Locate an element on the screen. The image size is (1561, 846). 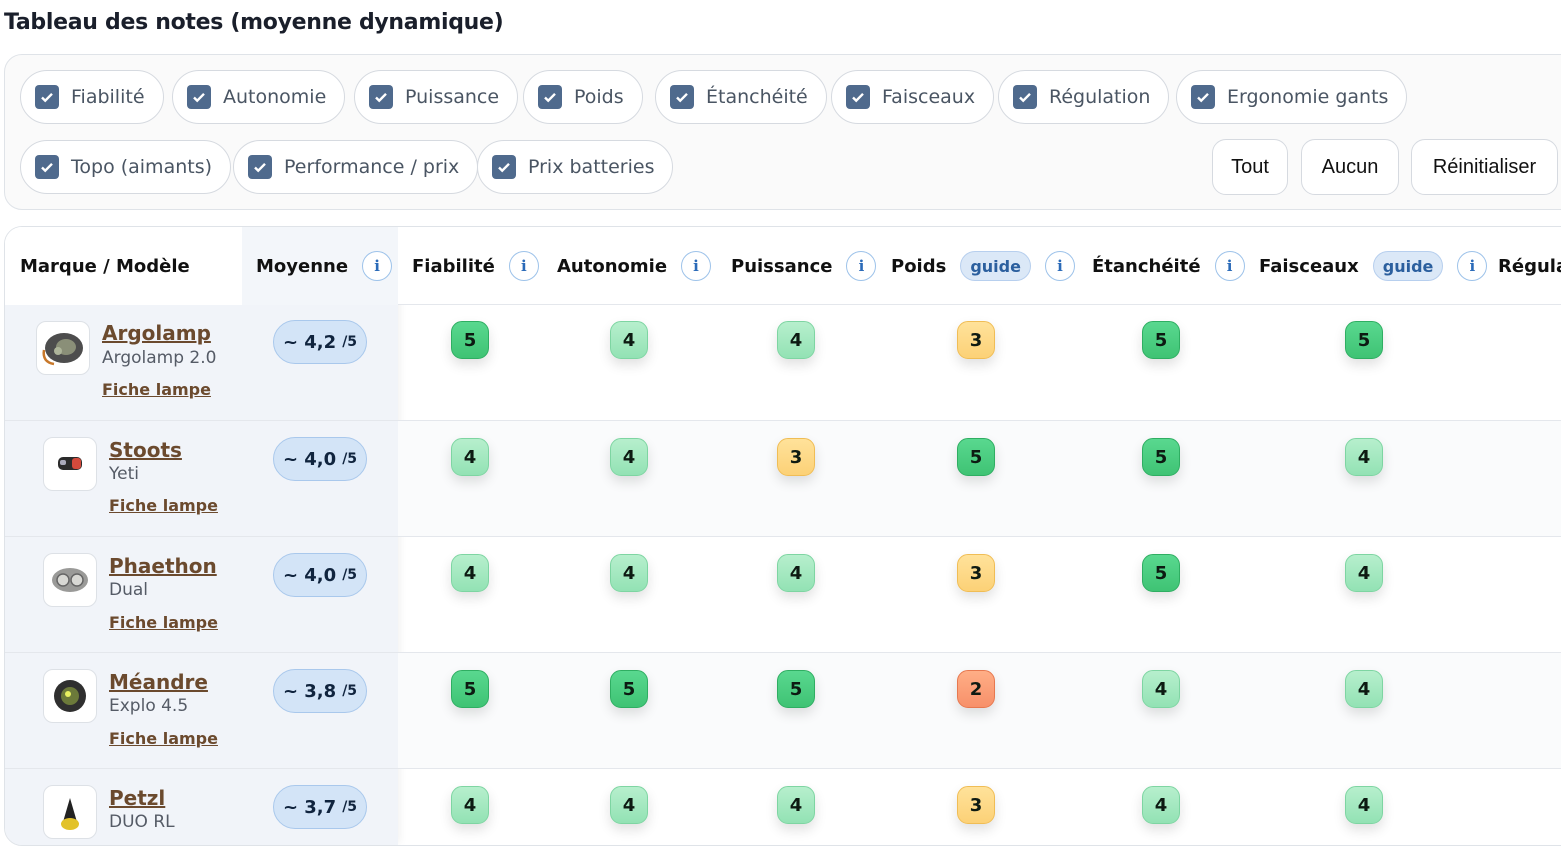
page-title: Tableau des notes (moyenne dynamique) is located at coordinates (254, 22).